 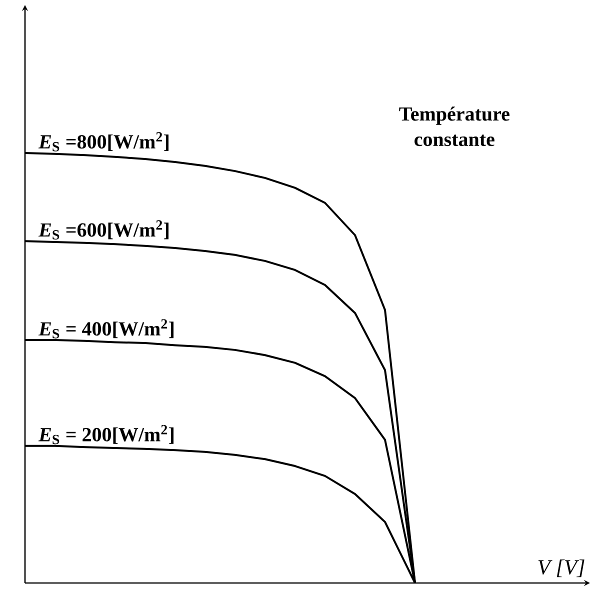 I want to click on series-label: E$_{S}$ =600[W/m$^{2}$], so click(x=103, y=230).